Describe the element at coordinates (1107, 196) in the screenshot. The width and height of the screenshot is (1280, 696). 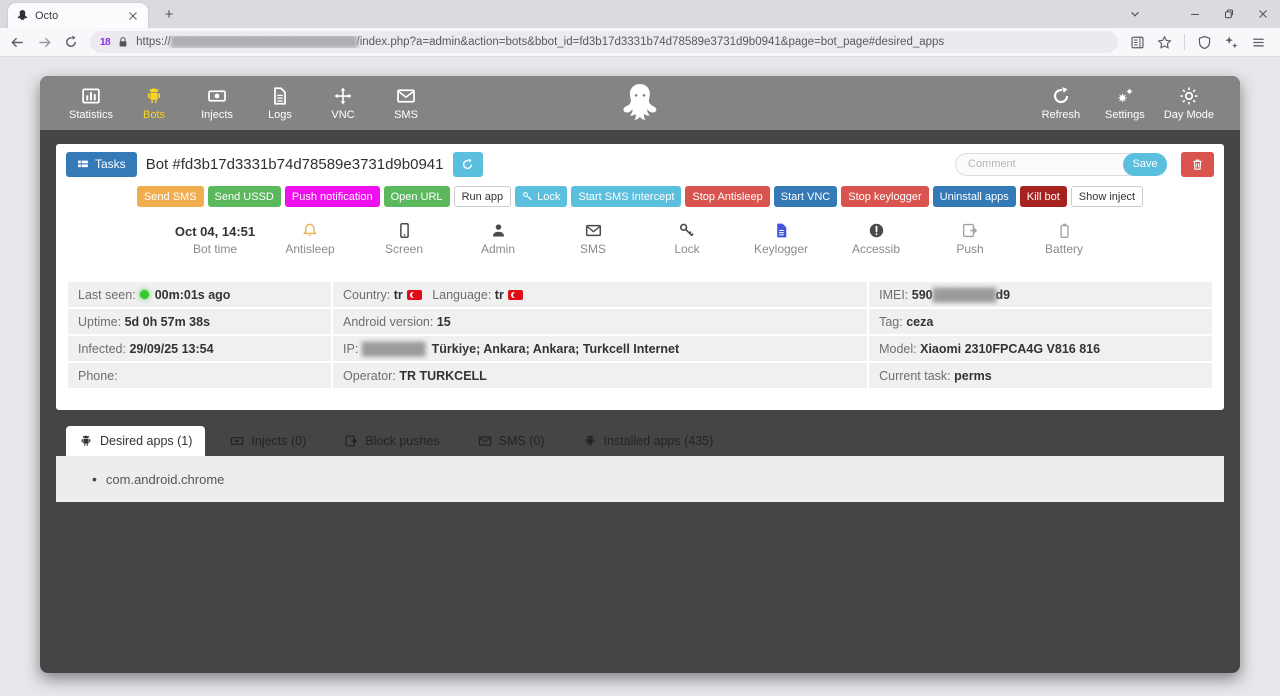
I see `show-inject-button: Show inject` at that location.